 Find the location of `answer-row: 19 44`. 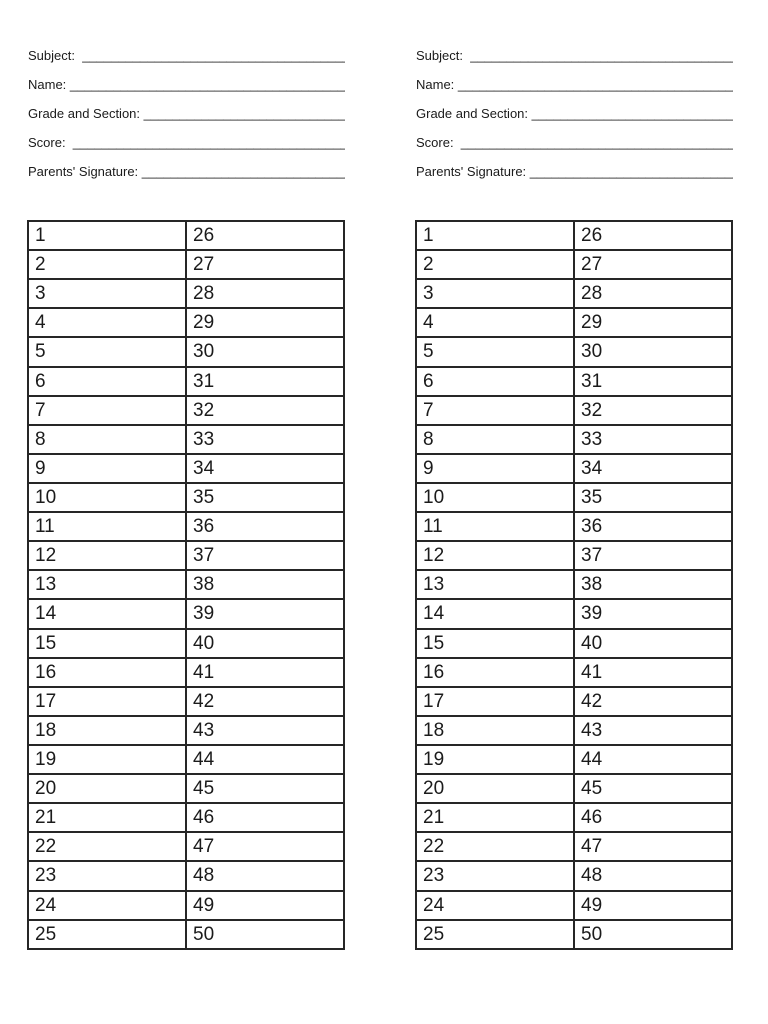

answer-row: 19 44 is located at coordinates (186, 759).